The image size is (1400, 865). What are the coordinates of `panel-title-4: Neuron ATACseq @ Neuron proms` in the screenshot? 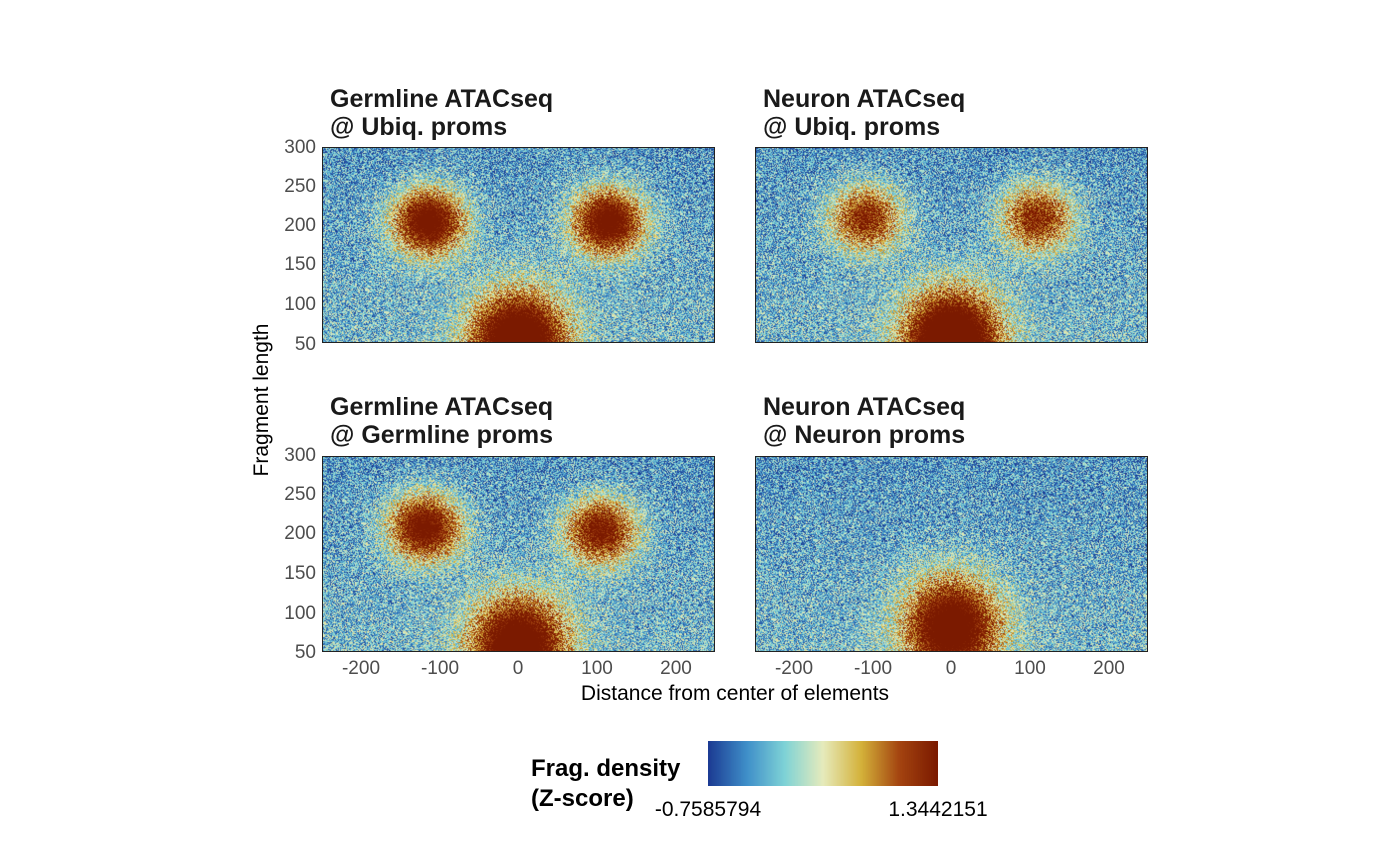 It's located at (864, 421).